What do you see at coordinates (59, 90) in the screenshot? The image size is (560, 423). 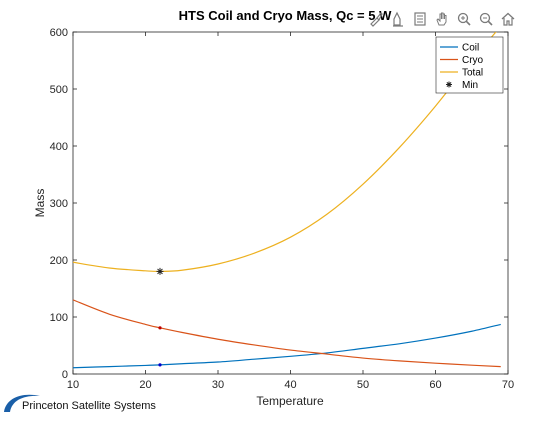 I see `y-tick-label: 500` at bounding box center [59, 90].